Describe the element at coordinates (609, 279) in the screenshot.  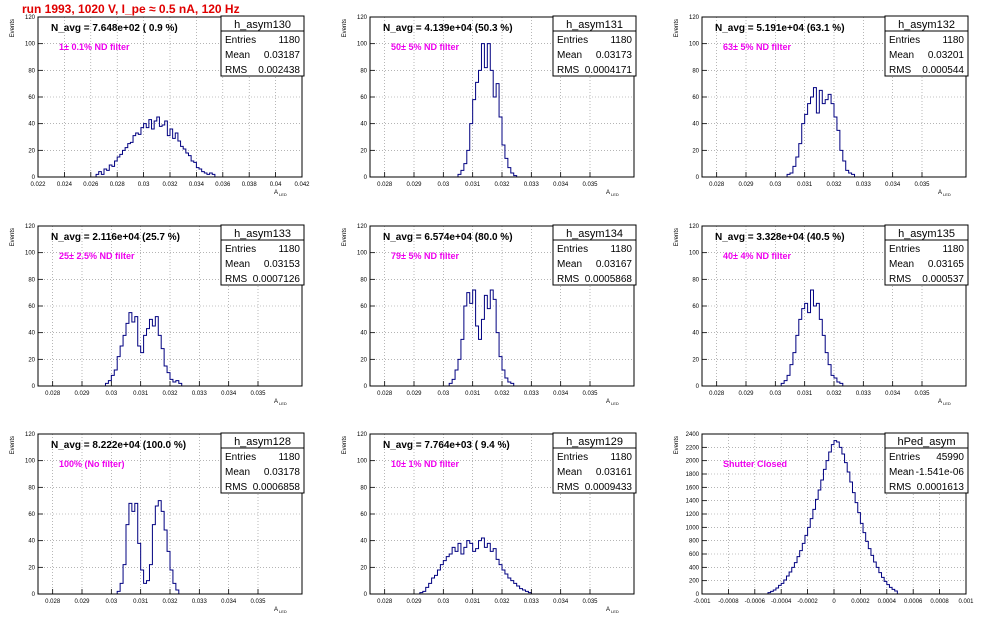
I see `stat-value-rms: 0.0005868` at that location.